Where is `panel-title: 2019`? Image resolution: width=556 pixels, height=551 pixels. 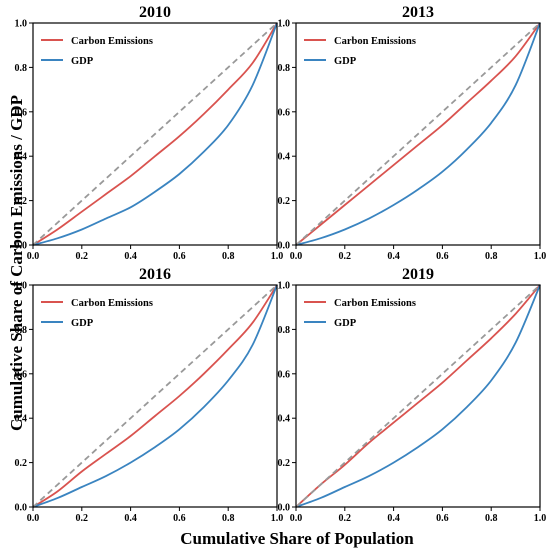 panel-title: 2019 is located at coordinates (418, 274).